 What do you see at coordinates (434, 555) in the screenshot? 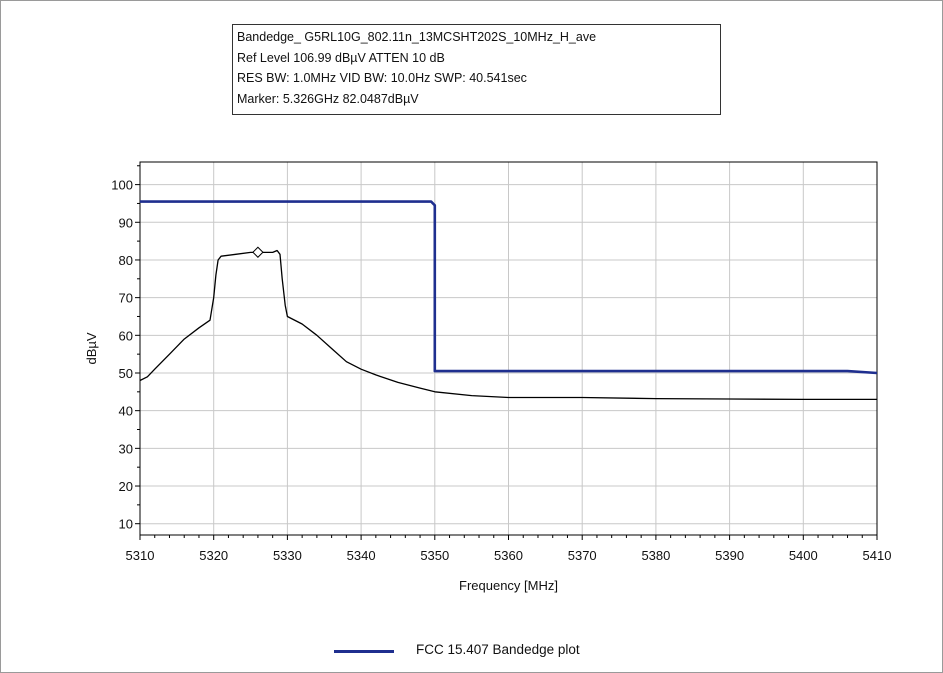
I see `x-tick-label: 5350` at bounding box center [434, 555].